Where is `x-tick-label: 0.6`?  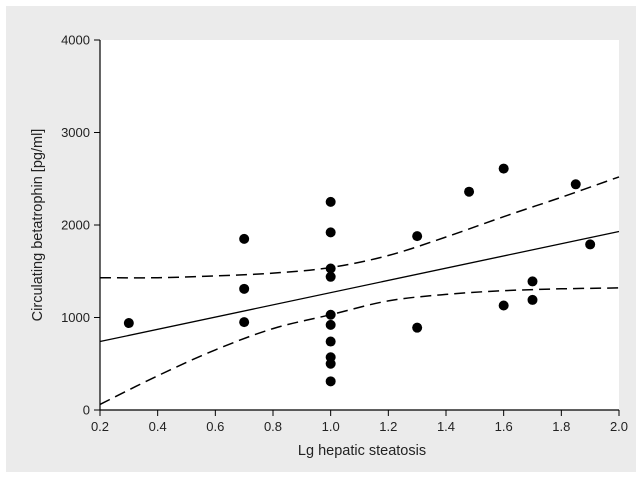
x-tick-label: 0.6 is located at coordinates (215, 426).